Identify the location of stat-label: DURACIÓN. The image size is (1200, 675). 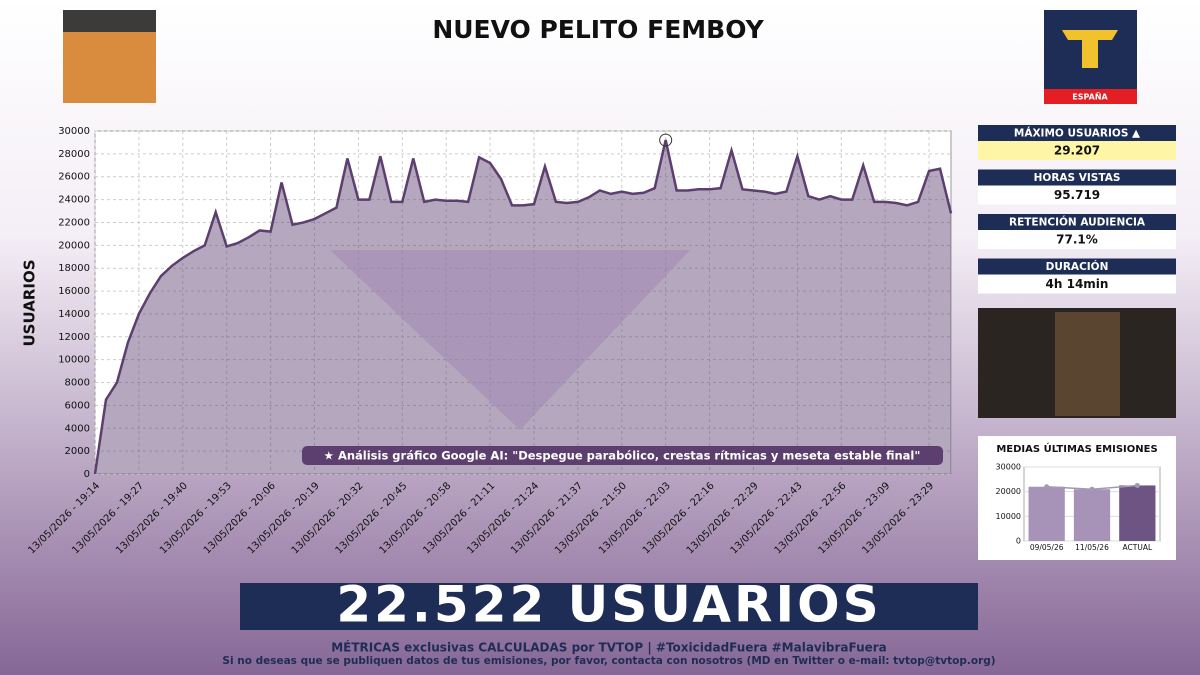
(1077, 266).